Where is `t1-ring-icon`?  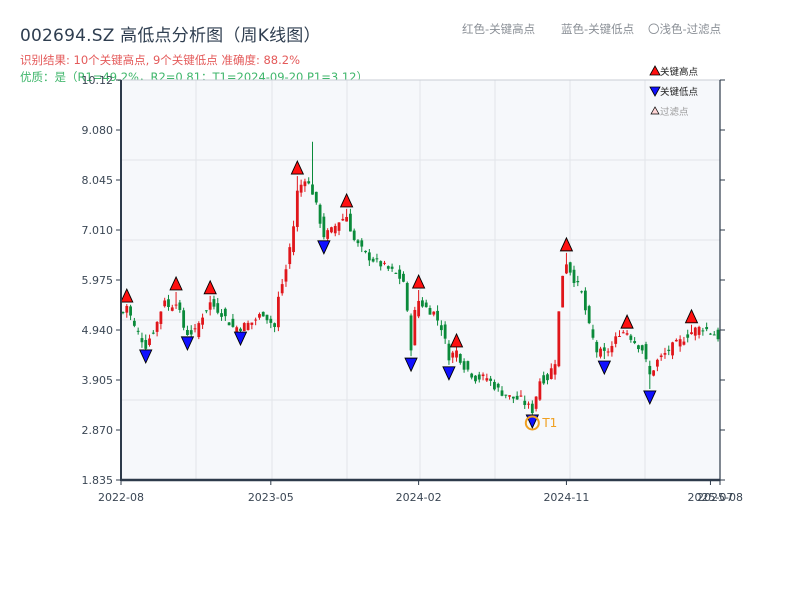
t1-ring-icon is located at coordinates (532, 423).